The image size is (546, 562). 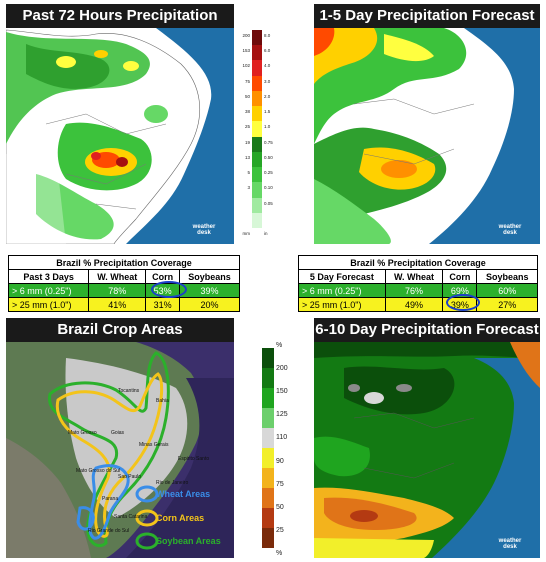 I want to click on scale-mm-label: 200, so click(x=246, y=35).